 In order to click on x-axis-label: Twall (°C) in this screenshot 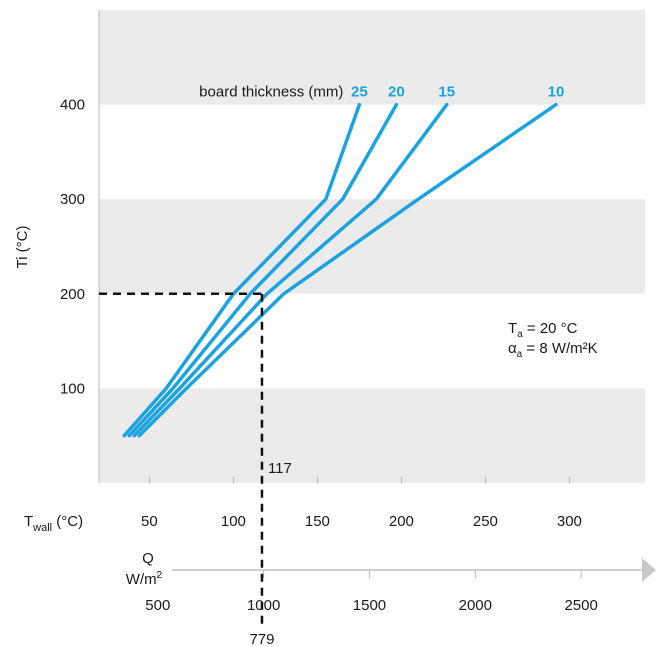, I will do `click(53, 523)`.